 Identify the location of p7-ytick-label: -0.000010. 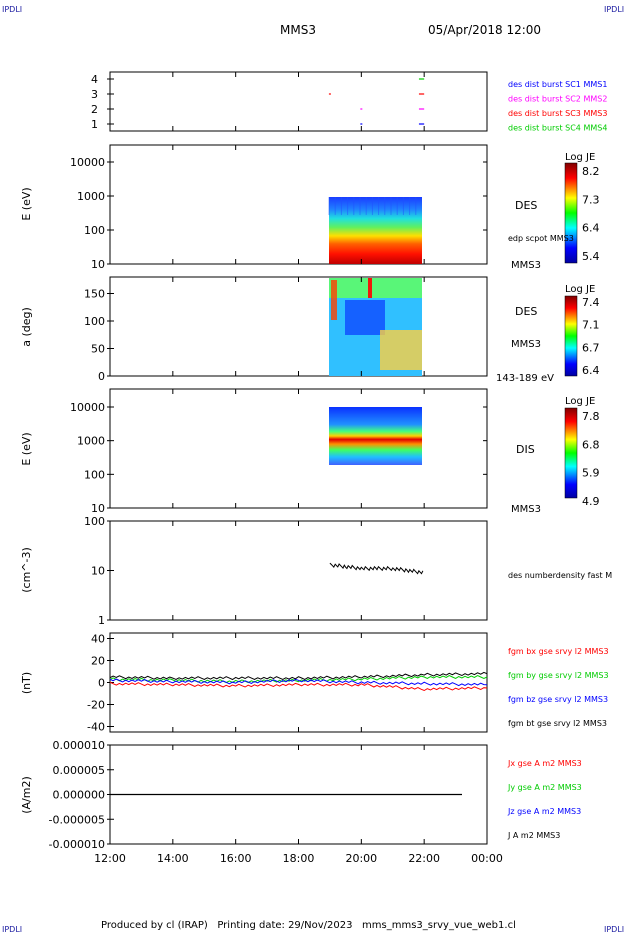
(77, 844).